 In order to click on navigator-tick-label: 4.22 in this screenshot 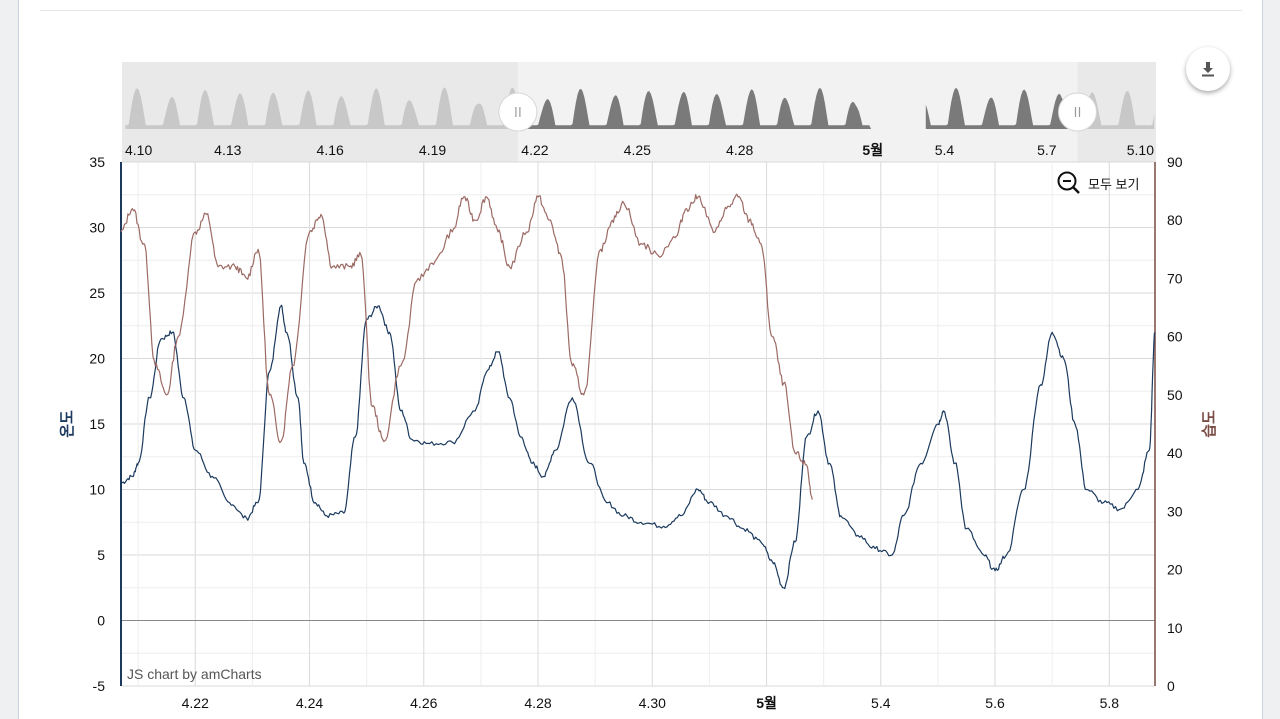, I will do `click(534, 150)`.